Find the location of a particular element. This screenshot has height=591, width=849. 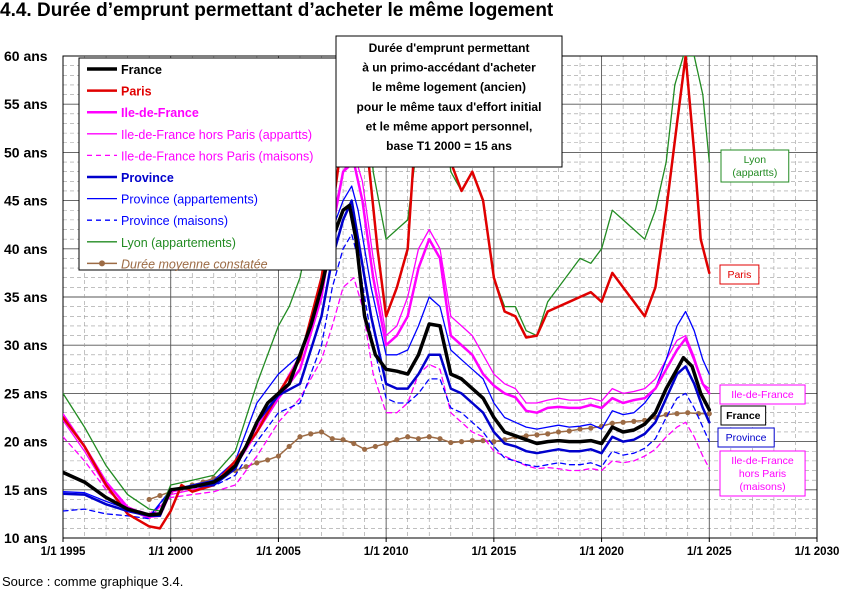

y-tick-label: 30 ans is located at coordinates (26, 345).